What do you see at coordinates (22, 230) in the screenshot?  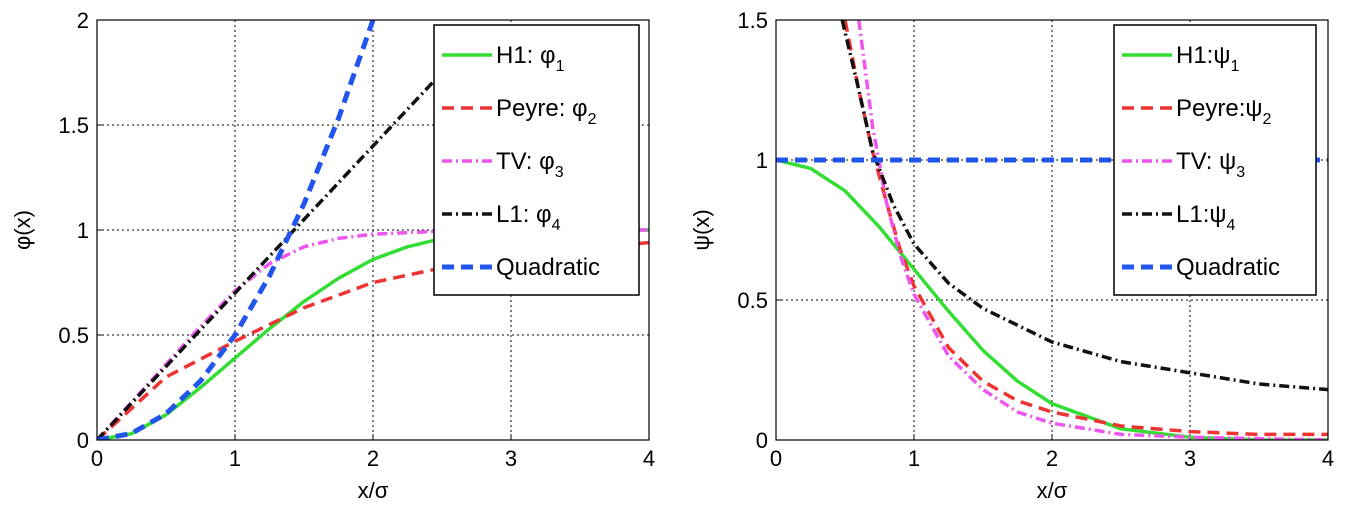 I see `y-axis-label: φ(x)` at bounding box center [22, 230].